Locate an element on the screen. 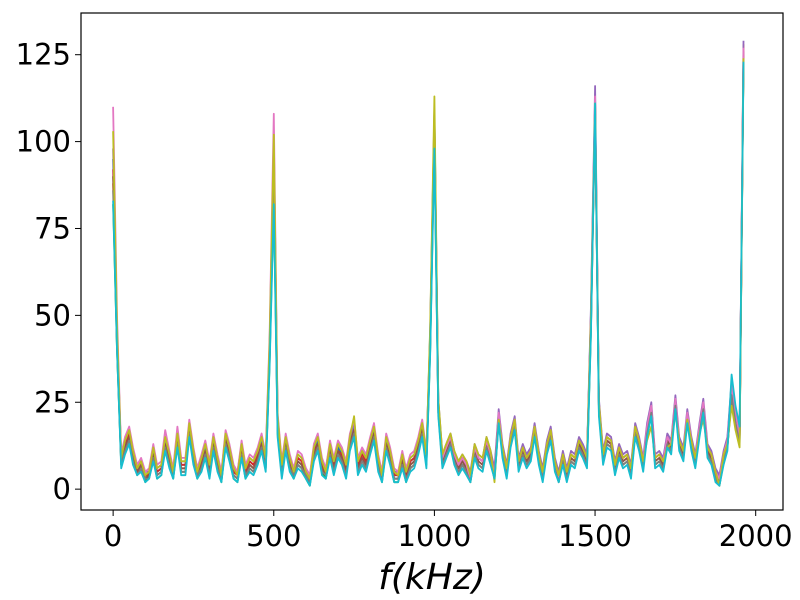  x-tick-label: 500 is located at coordinates (273, 536).